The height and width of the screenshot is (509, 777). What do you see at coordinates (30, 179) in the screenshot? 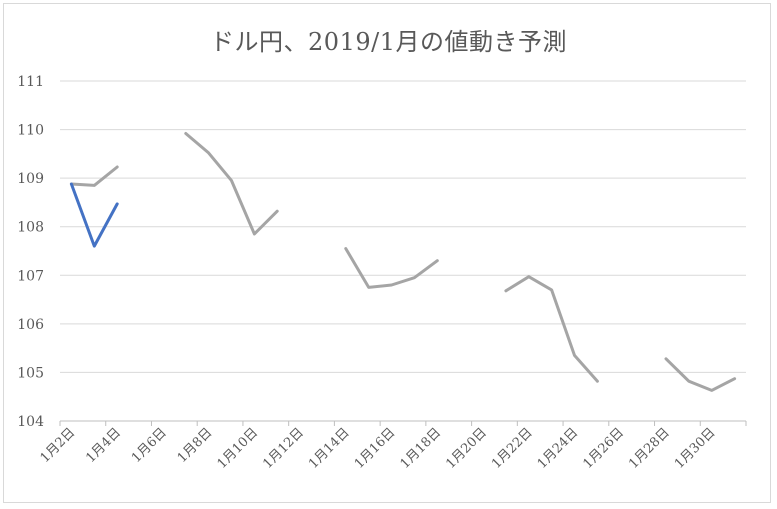
I see `y-tick-label: 109` at bounding box center [30, 179].